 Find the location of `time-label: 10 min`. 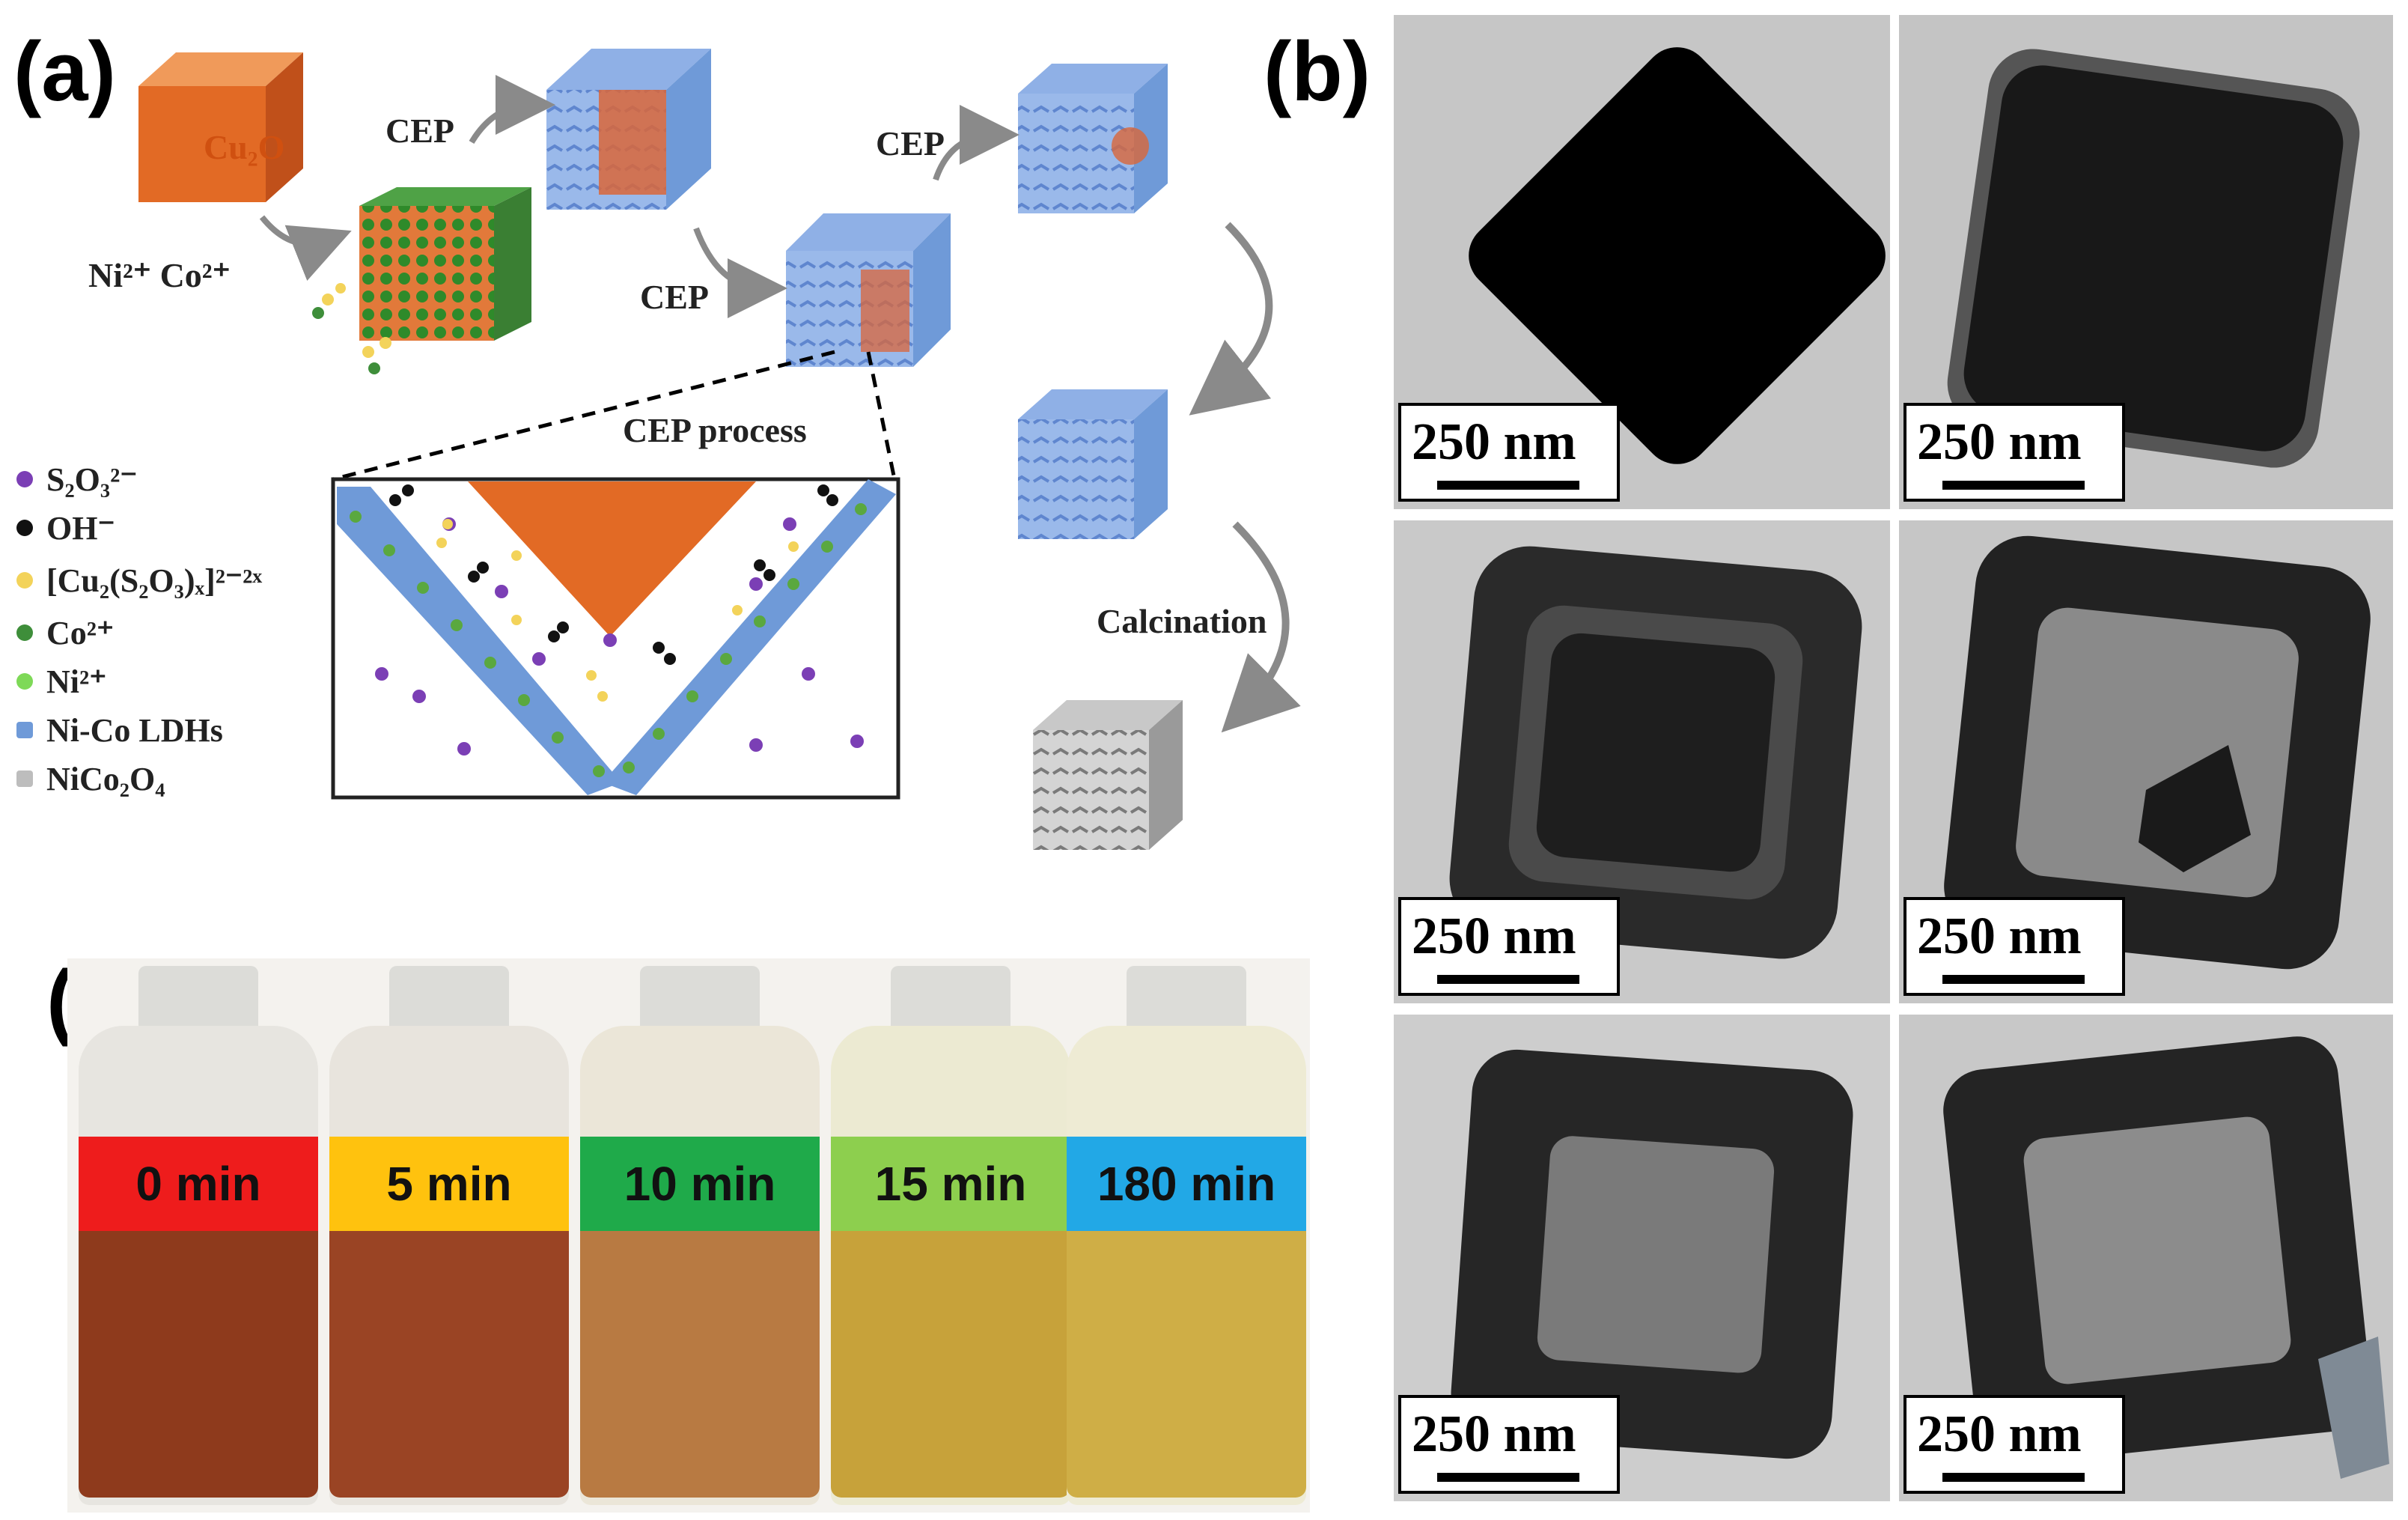

time-label: 10 min is located at coordinates (700, 1184).